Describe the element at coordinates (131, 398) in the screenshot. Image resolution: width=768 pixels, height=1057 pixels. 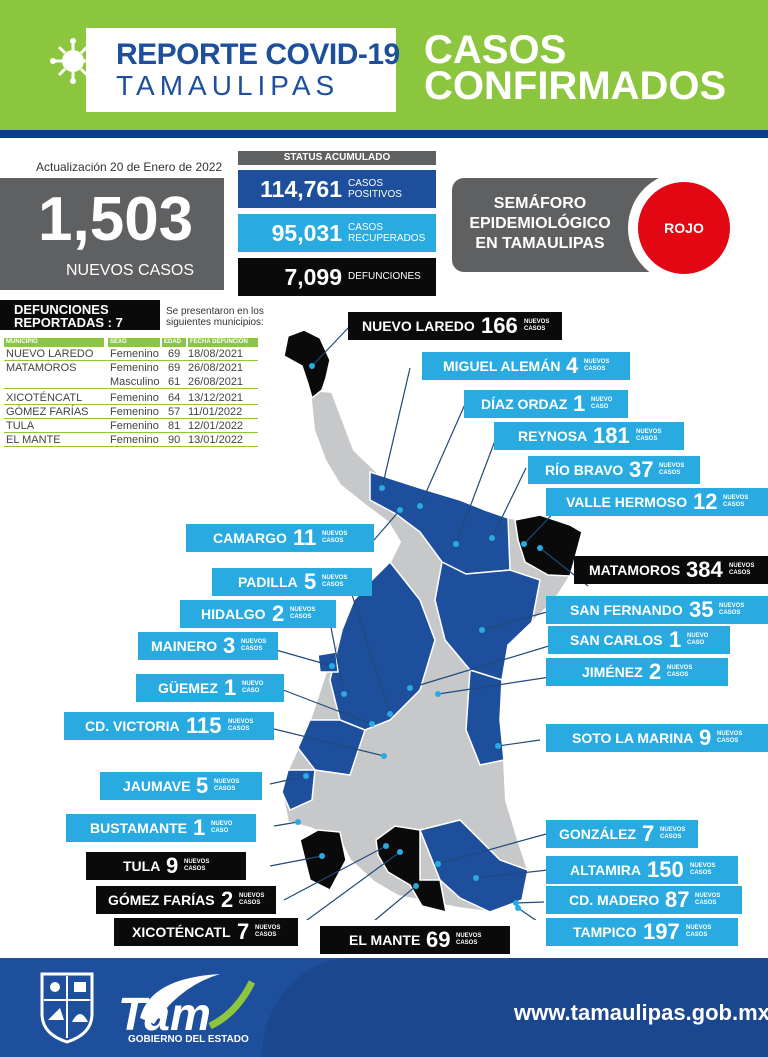
I see `table-row: XICOTÉNCATL Femenino 64 13/12/2021` at that location.